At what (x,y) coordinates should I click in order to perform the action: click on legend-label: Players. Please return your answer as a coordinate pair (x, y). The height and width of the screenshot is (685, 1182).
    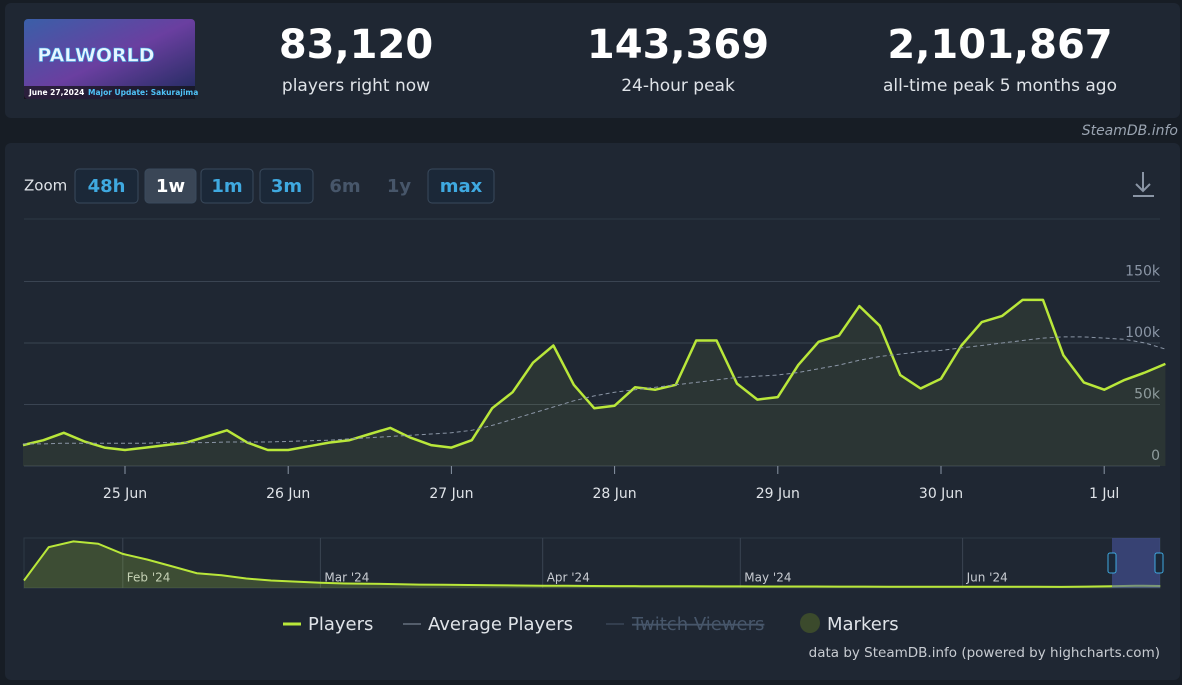
    Looking at the image, I should click on (340, 624).